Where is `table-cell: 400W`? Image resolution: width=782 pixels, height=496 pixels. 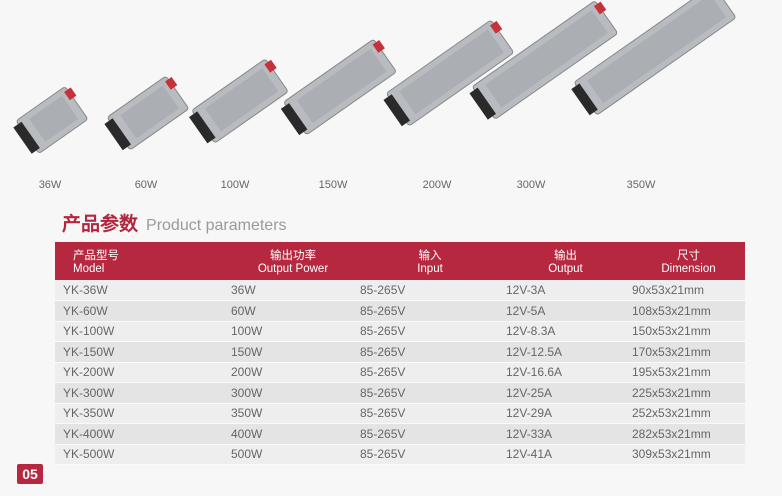 table-cell: 400W is located at coordinates (275, 434).